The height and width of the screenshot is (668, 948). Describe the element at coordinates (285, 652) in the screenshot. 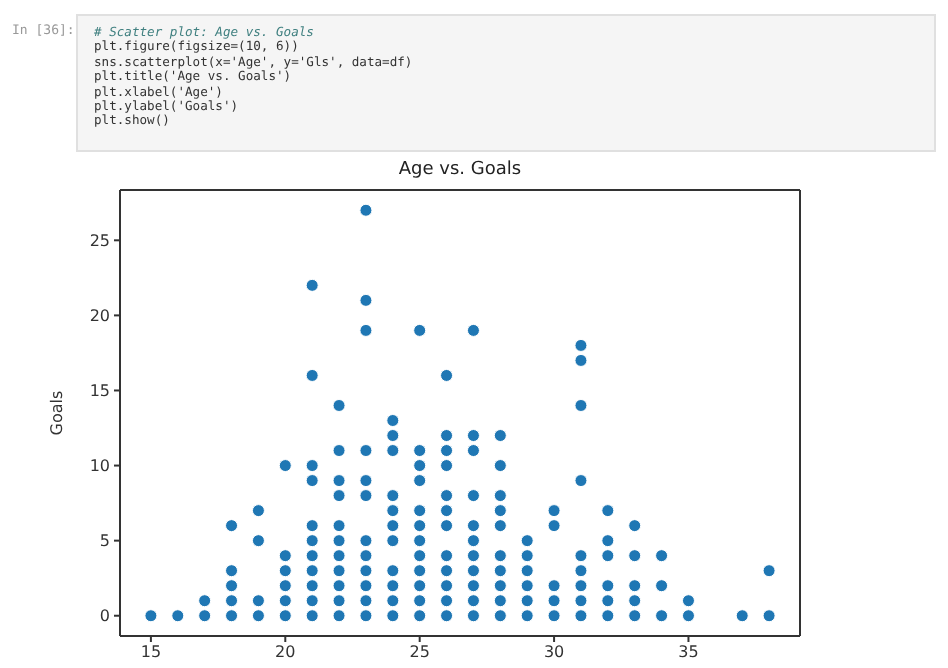

I see `x-tick-label: 20` at that location.